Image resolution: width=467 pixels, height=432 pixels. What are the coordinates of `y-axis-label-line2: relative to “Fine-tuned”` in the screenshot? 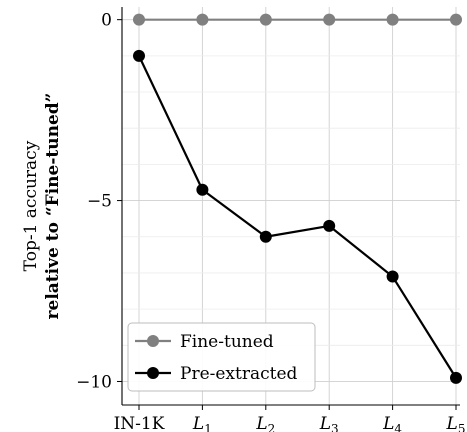 It's located at (53, 206).